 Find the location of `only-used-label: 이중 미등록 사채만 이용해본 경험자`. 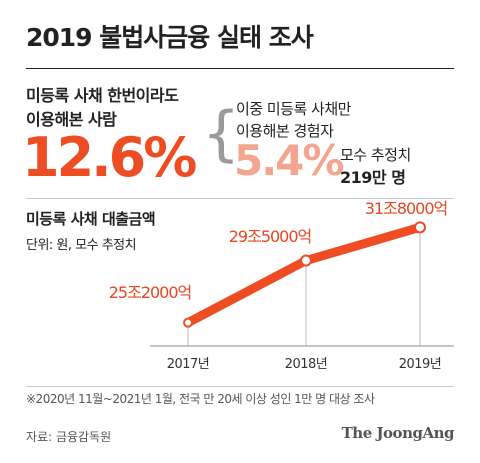

only-used-label: 이중 미등록 사채만 이용해본 경험자 is located at coordinates (293, 120).